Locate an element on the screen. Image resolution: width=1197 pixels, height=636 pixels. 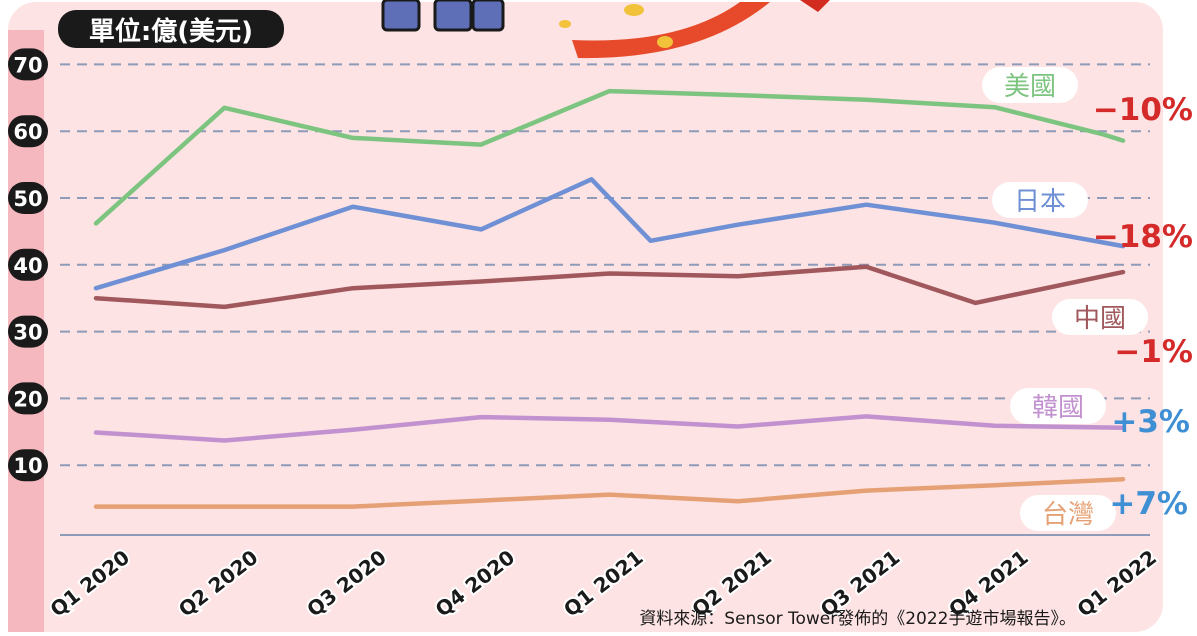
series-label-text: 美國 is located at coordinates (1030, 87).